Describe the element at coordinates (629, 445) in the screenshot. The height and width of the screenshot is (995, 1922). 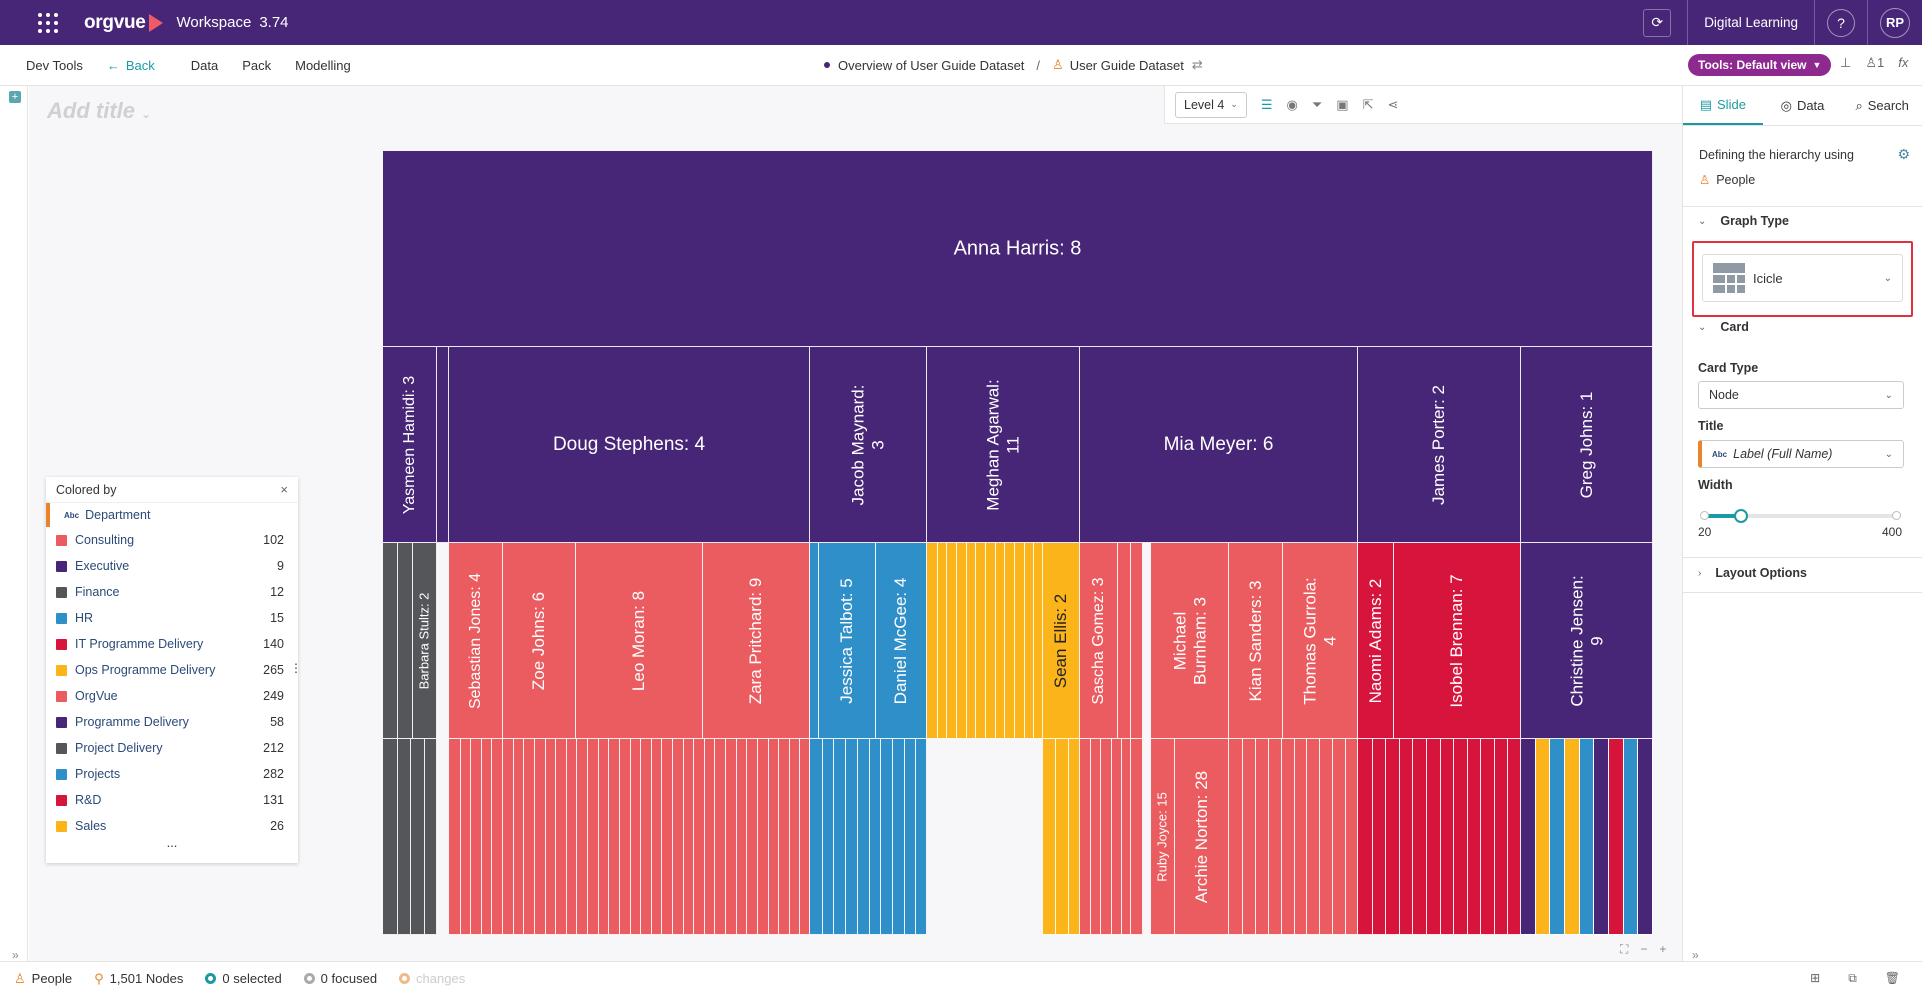
I see `icicle-node: Doug Stephens: 4` at that location.